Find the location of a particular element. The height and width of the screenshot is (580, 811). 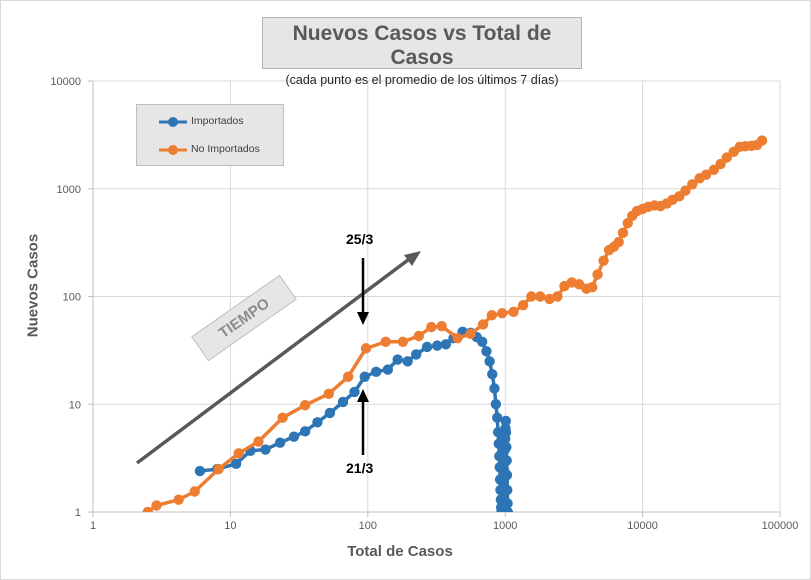

x-tick-label: 10000 is located at coordinates (642, 526).